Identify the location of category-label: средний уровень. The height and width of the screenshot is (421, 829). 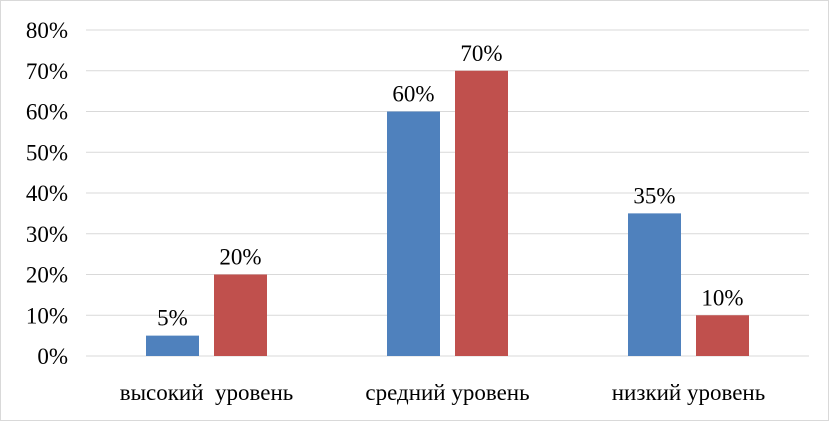
(447, 392).